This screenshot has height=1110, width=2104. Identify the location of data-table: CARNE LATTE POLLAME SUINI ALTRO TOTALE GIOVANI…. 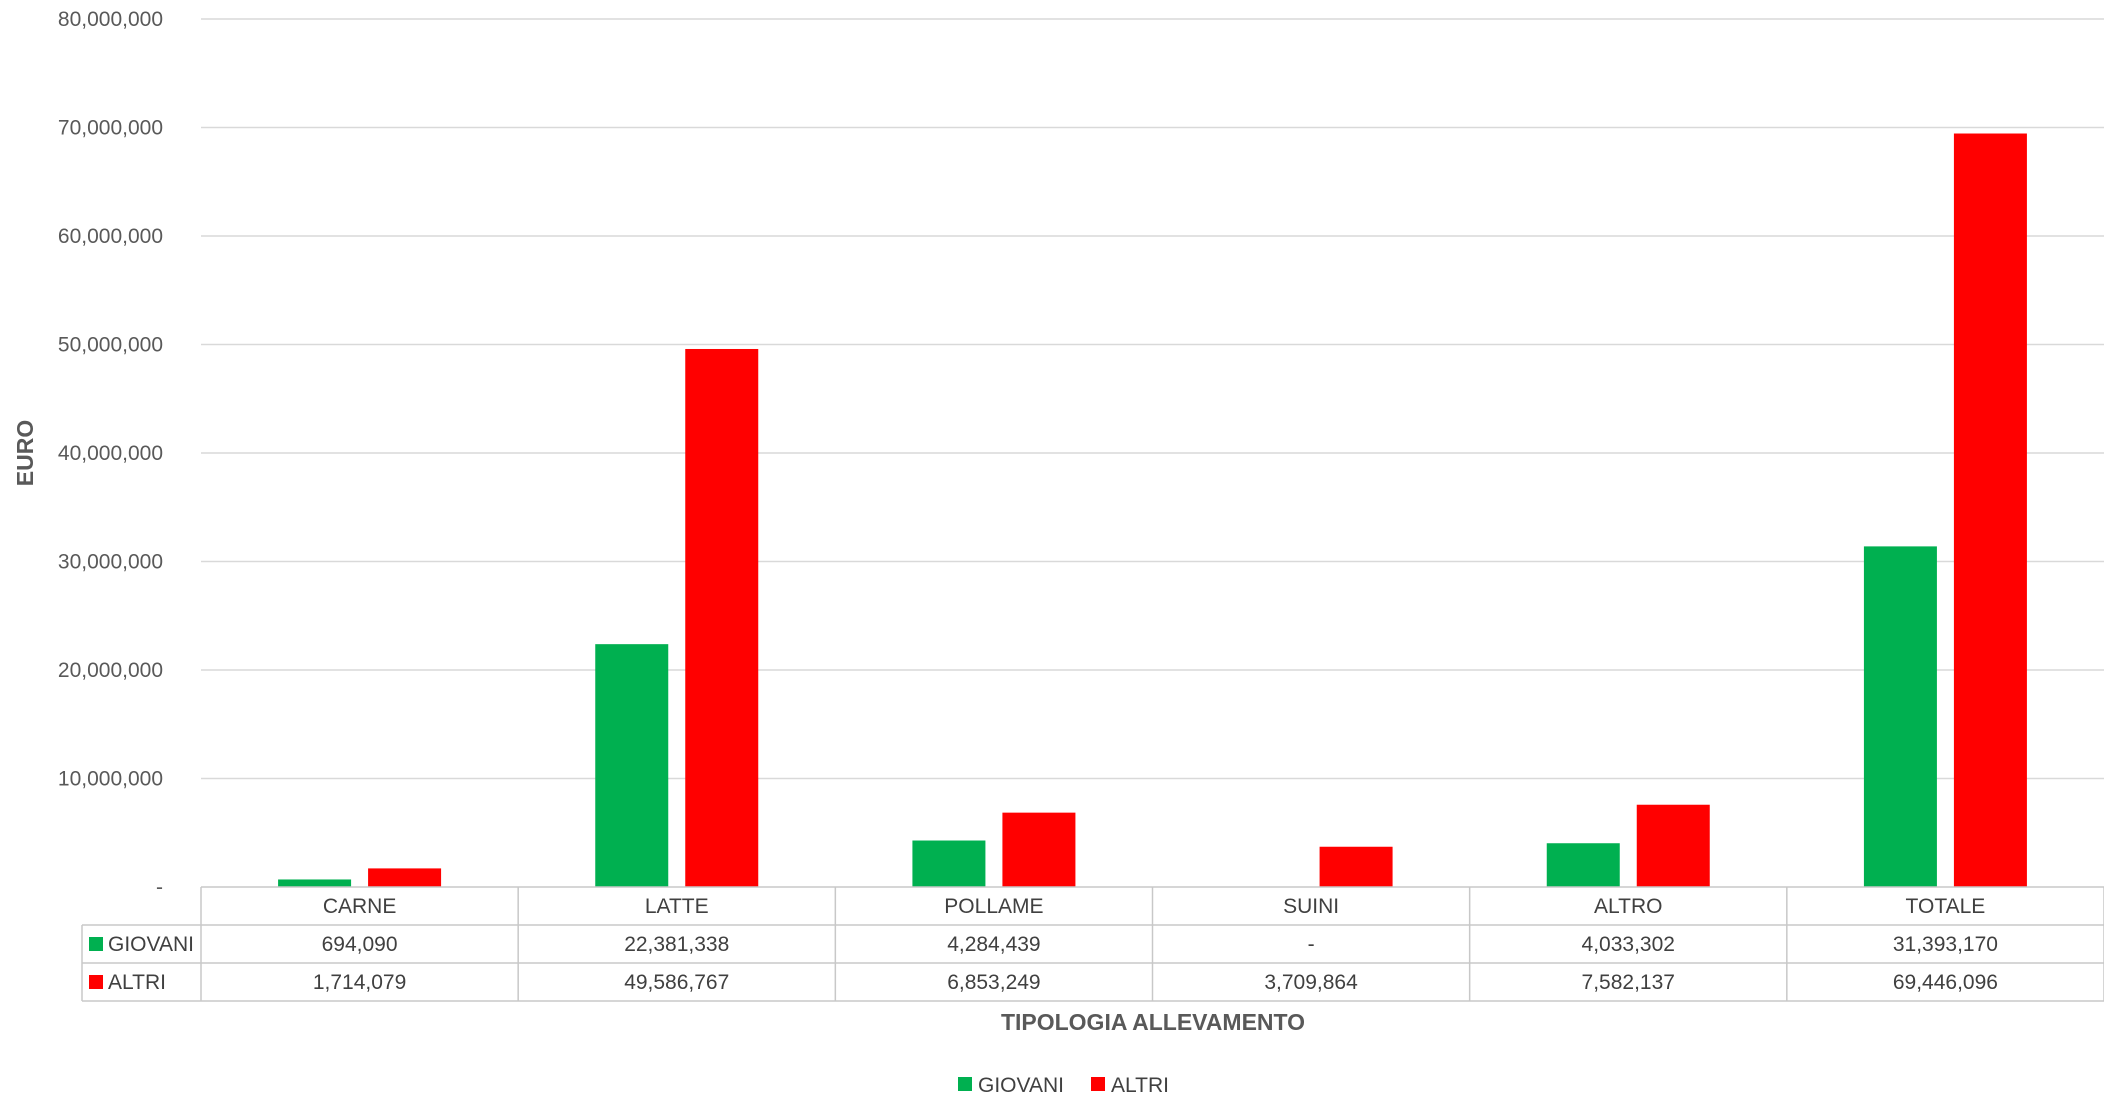
(1092, 944).